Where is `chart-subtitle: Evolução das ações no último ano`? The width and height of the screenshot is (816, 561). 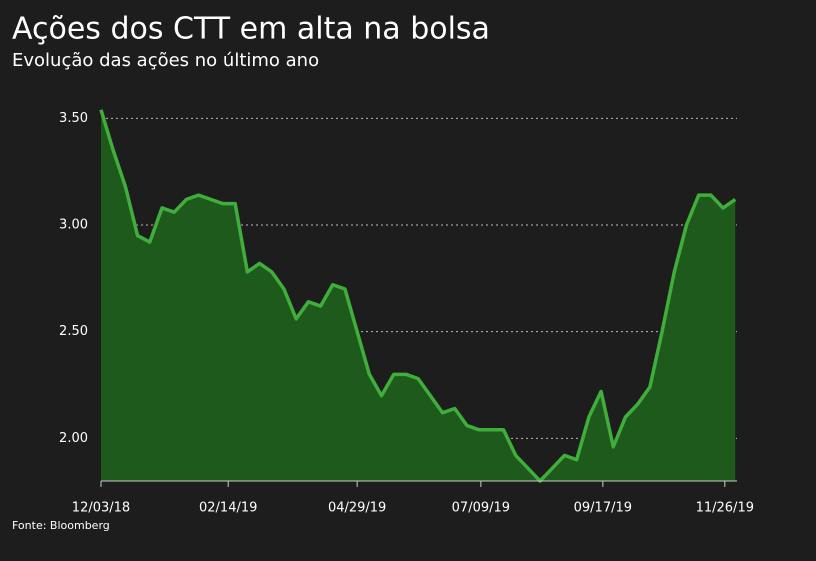
chart-subtitle: Evolução das ações no último ano is located at coordinates (165, 60).